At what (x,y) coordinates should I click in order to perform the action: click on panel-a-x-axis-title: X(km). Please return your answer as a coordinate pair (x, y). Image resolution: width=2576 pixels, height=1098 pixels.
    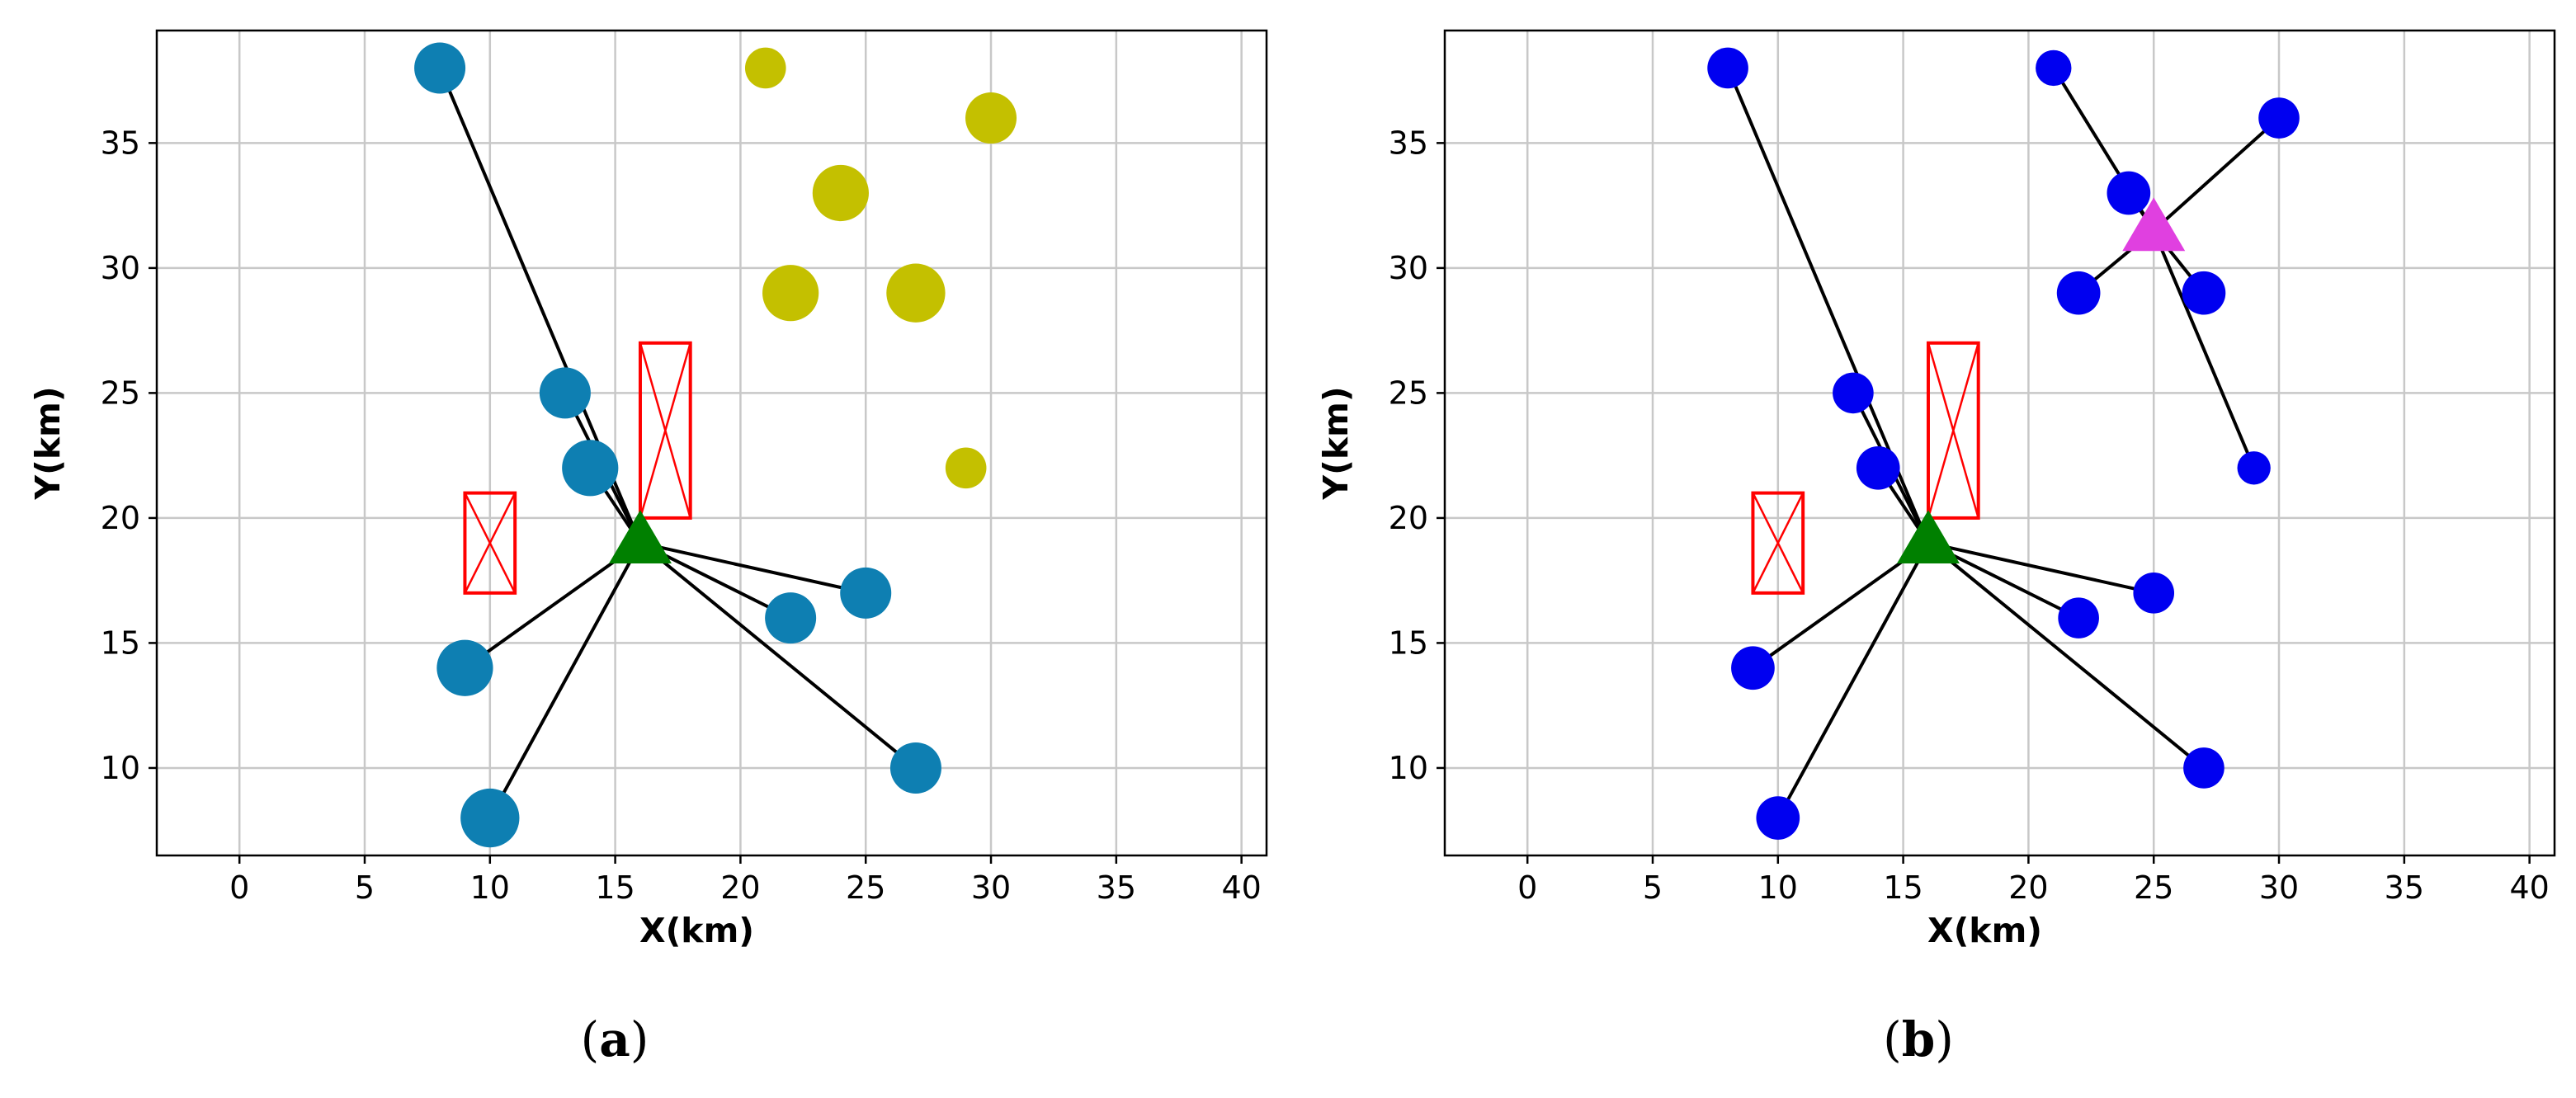
    Looking at the image, I should click on (696, 931).